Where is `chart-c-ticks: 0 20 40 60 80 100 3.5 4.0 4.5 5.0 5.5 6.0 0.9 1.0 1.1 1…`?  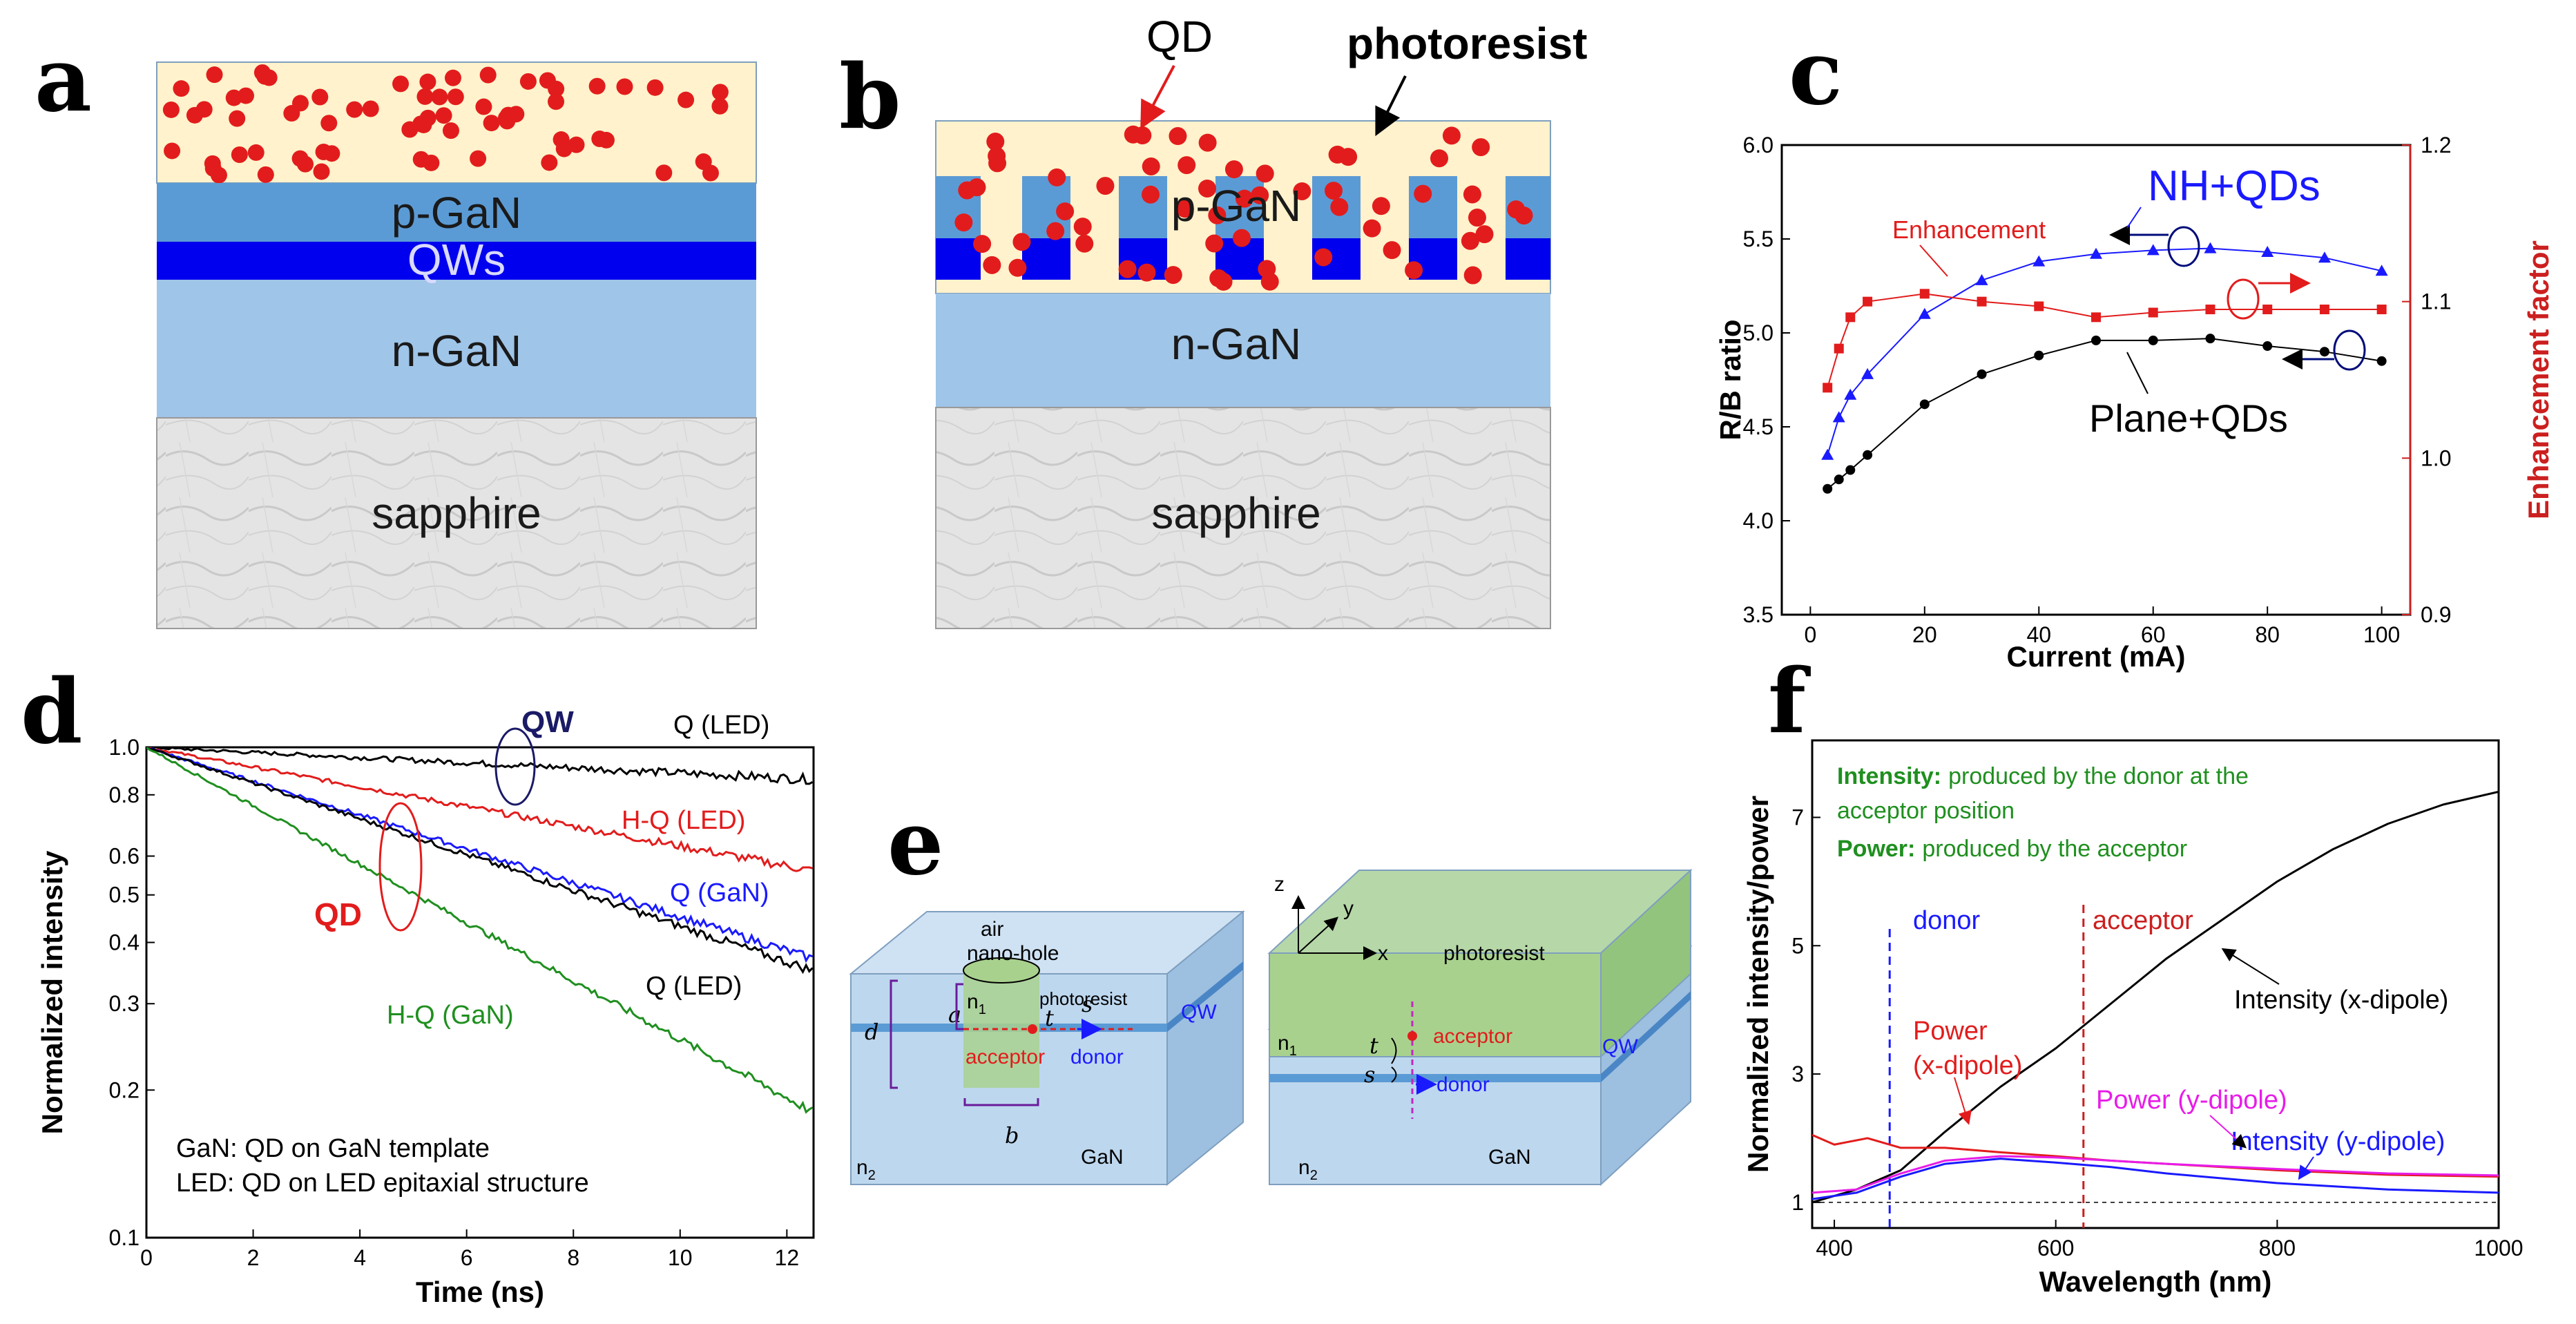 chart-c-ticks: 0 20 40 60 80 100 3.5 4.0 4.5 5.0 5.5 6.0 0.9 1.0 1.1 1… is located at coordinates (2097, 390).